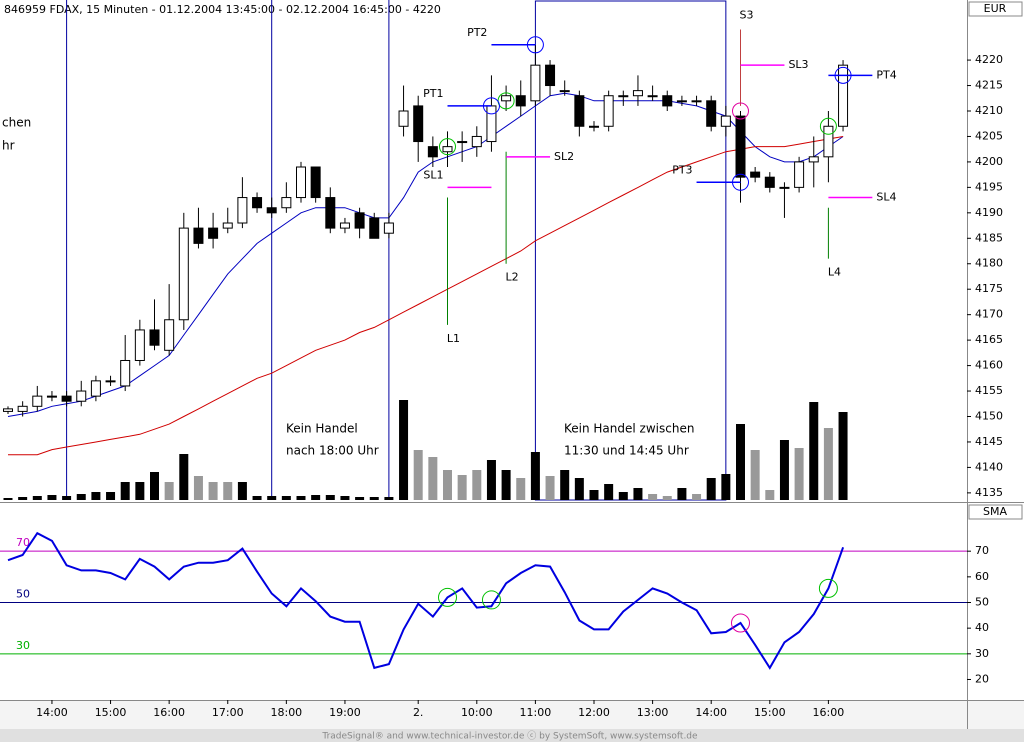 This screenshot has width=1024, height=742. What do you see at coordinates (982, 627) in the screenshot?
I see `y-tick-label: 40` at bounding box center [982, 627].